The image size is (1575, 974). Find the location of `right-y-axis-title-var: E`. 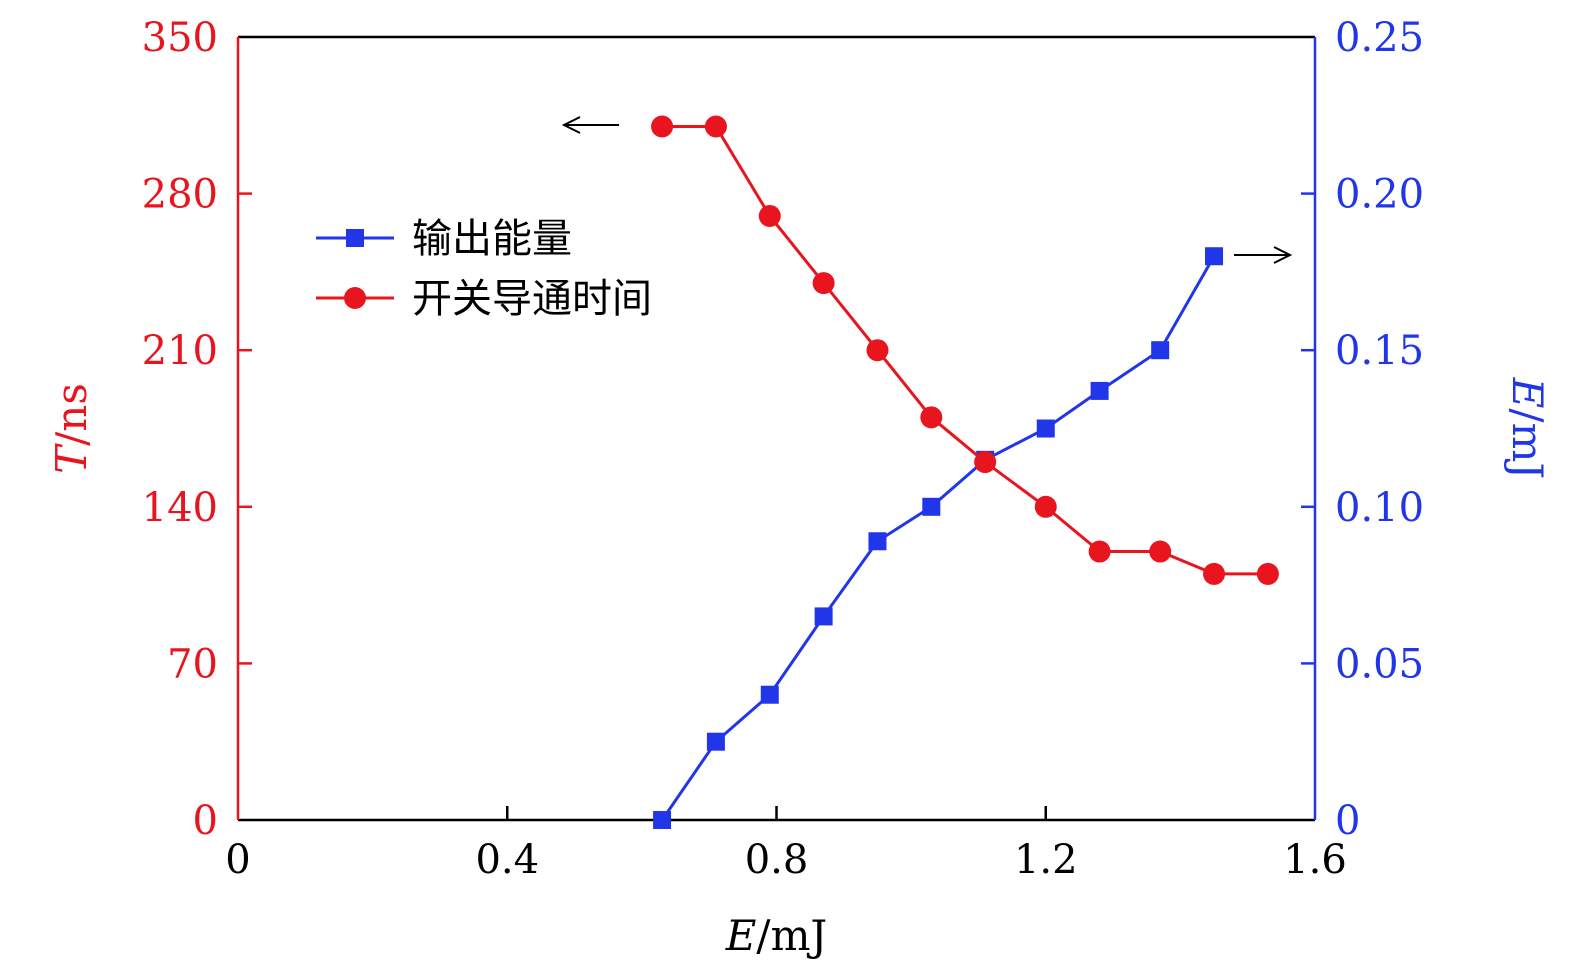

right-y-axis-title-var: E is located at coordinates (1527, 393).